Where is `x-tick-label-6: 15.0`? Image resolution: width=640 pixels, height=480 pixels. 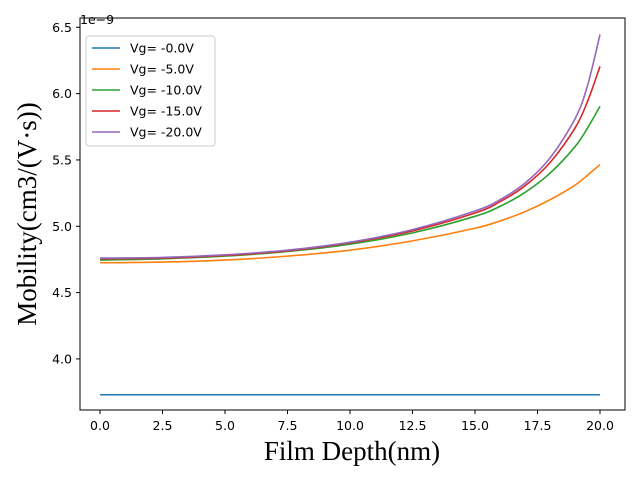
x-tick-label-6: 15.0 is located at coordinates (475, 425).